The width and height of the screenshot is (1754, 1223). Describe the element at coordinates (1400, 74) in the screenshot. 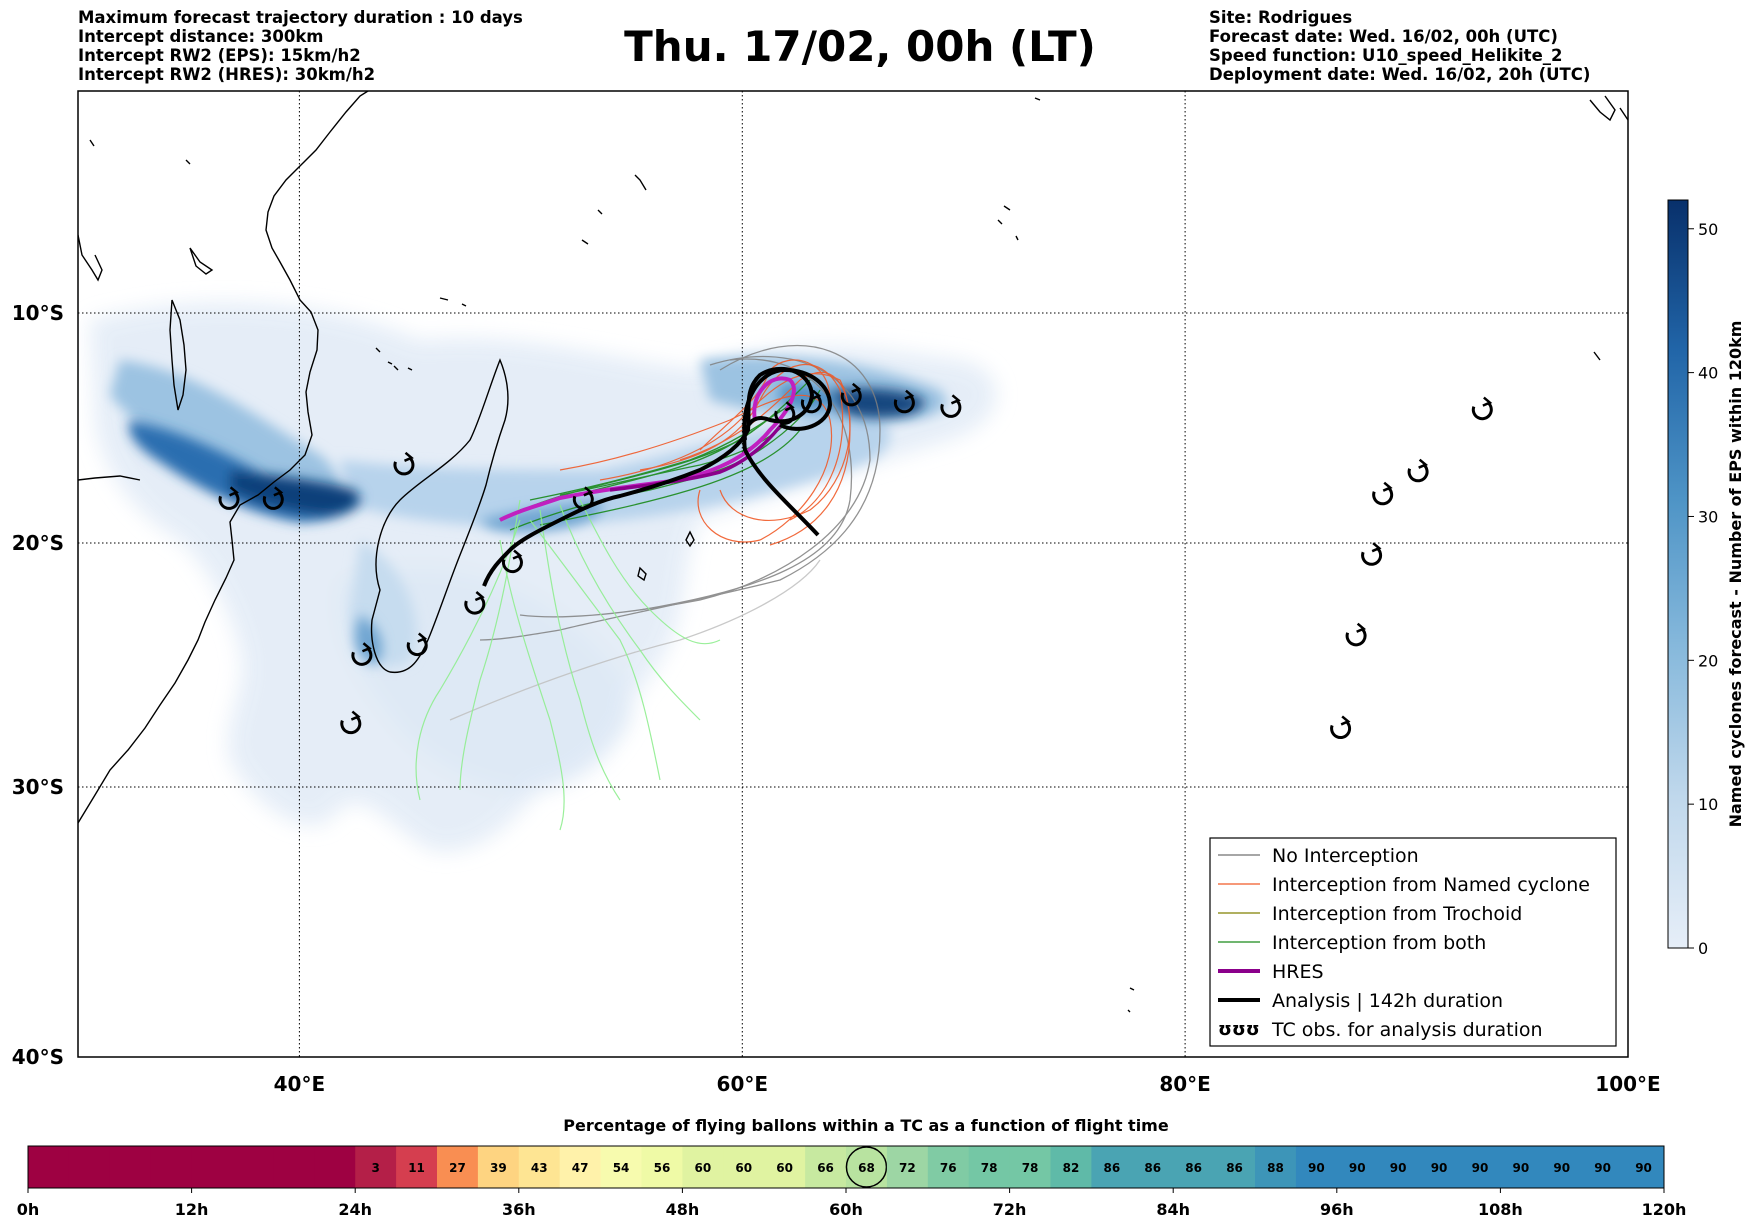

I see `header-right-line: Deployment date: Wed. 16/02, 20h (UTC)` at that location.